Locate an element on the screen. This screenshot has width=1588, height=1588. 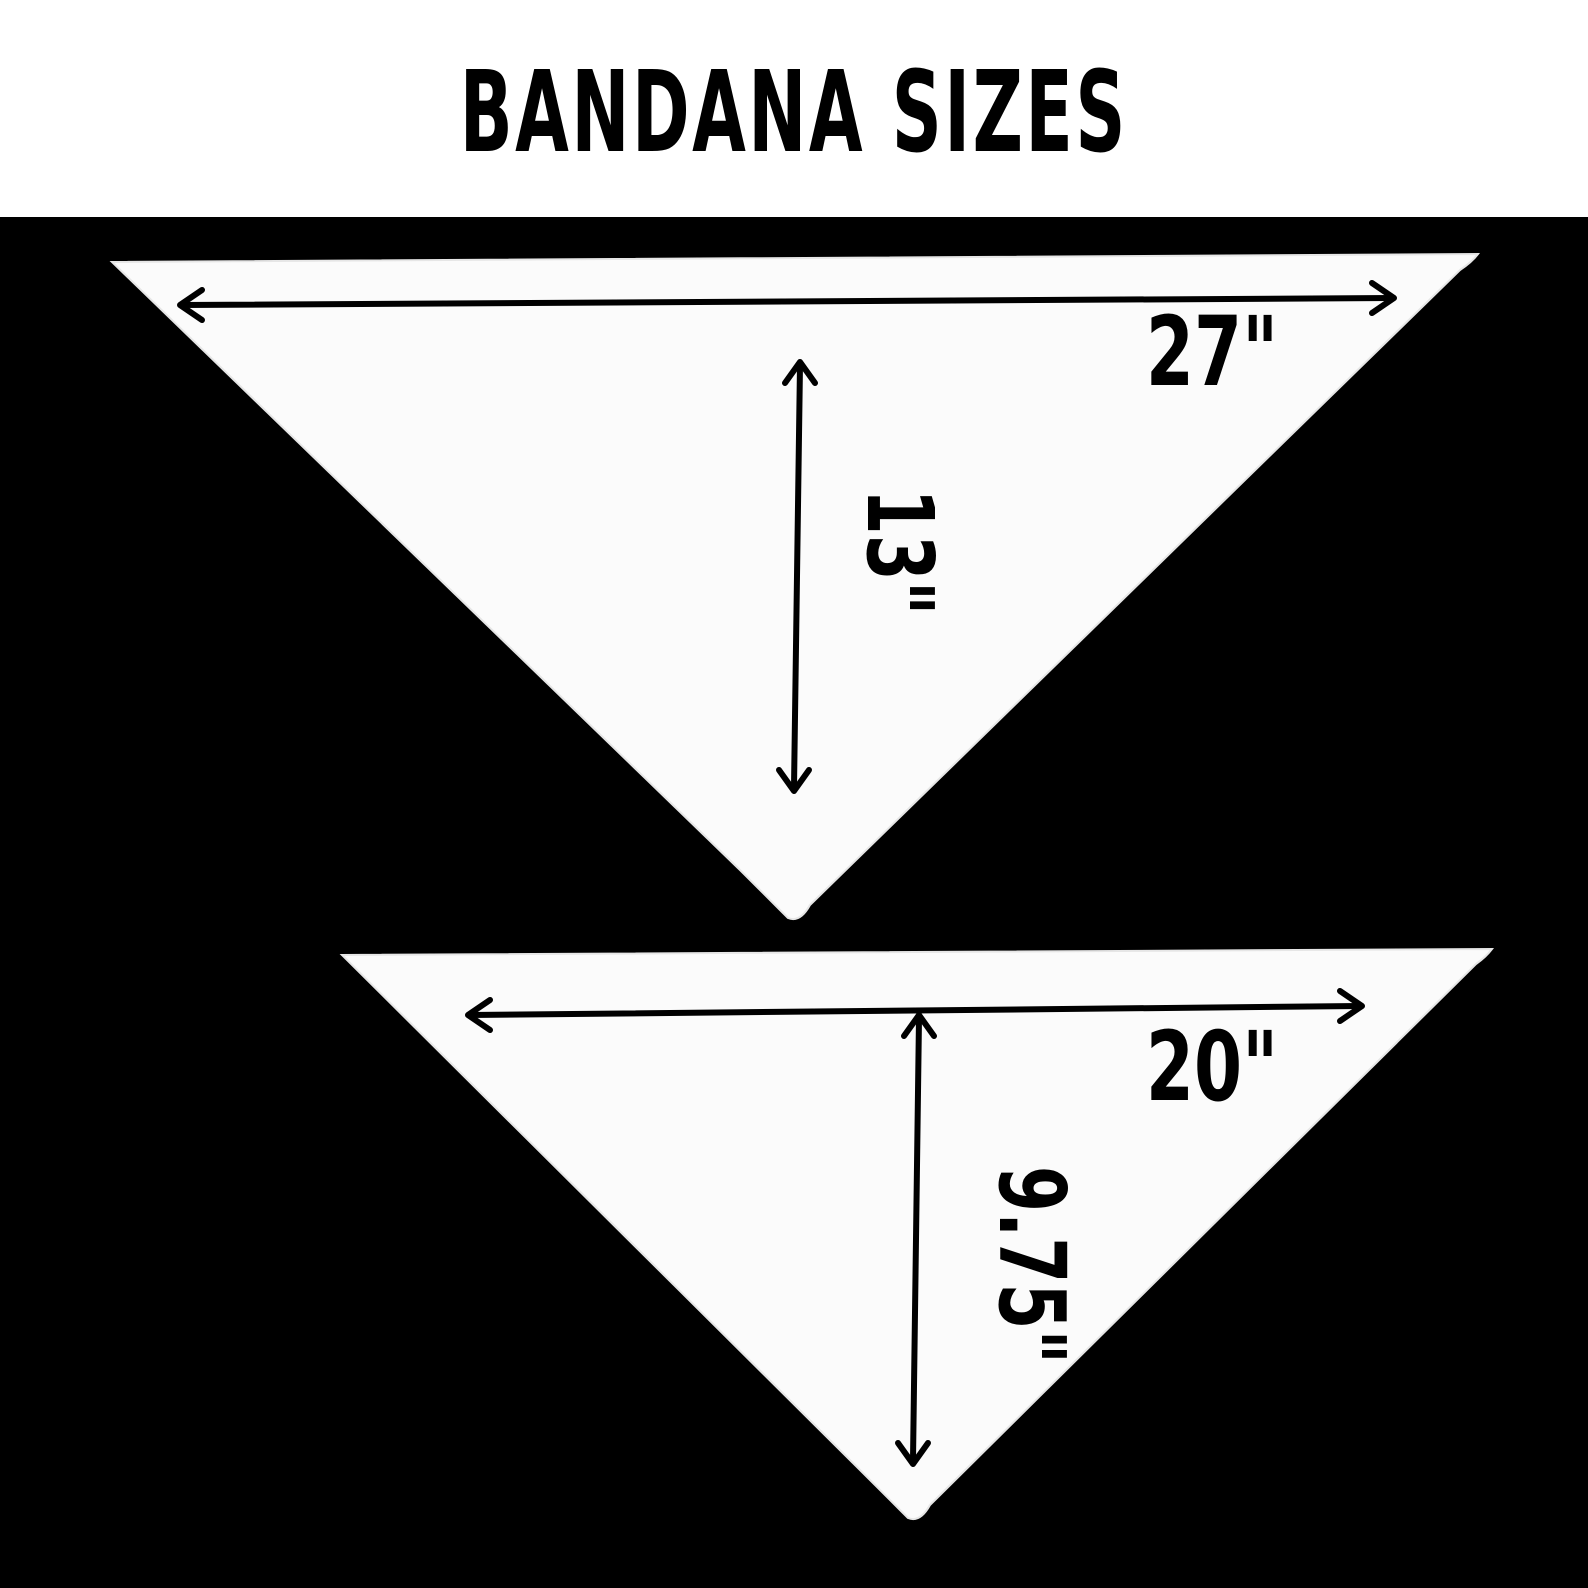
large-height-label: 13" is located at coordinates (899, 552).